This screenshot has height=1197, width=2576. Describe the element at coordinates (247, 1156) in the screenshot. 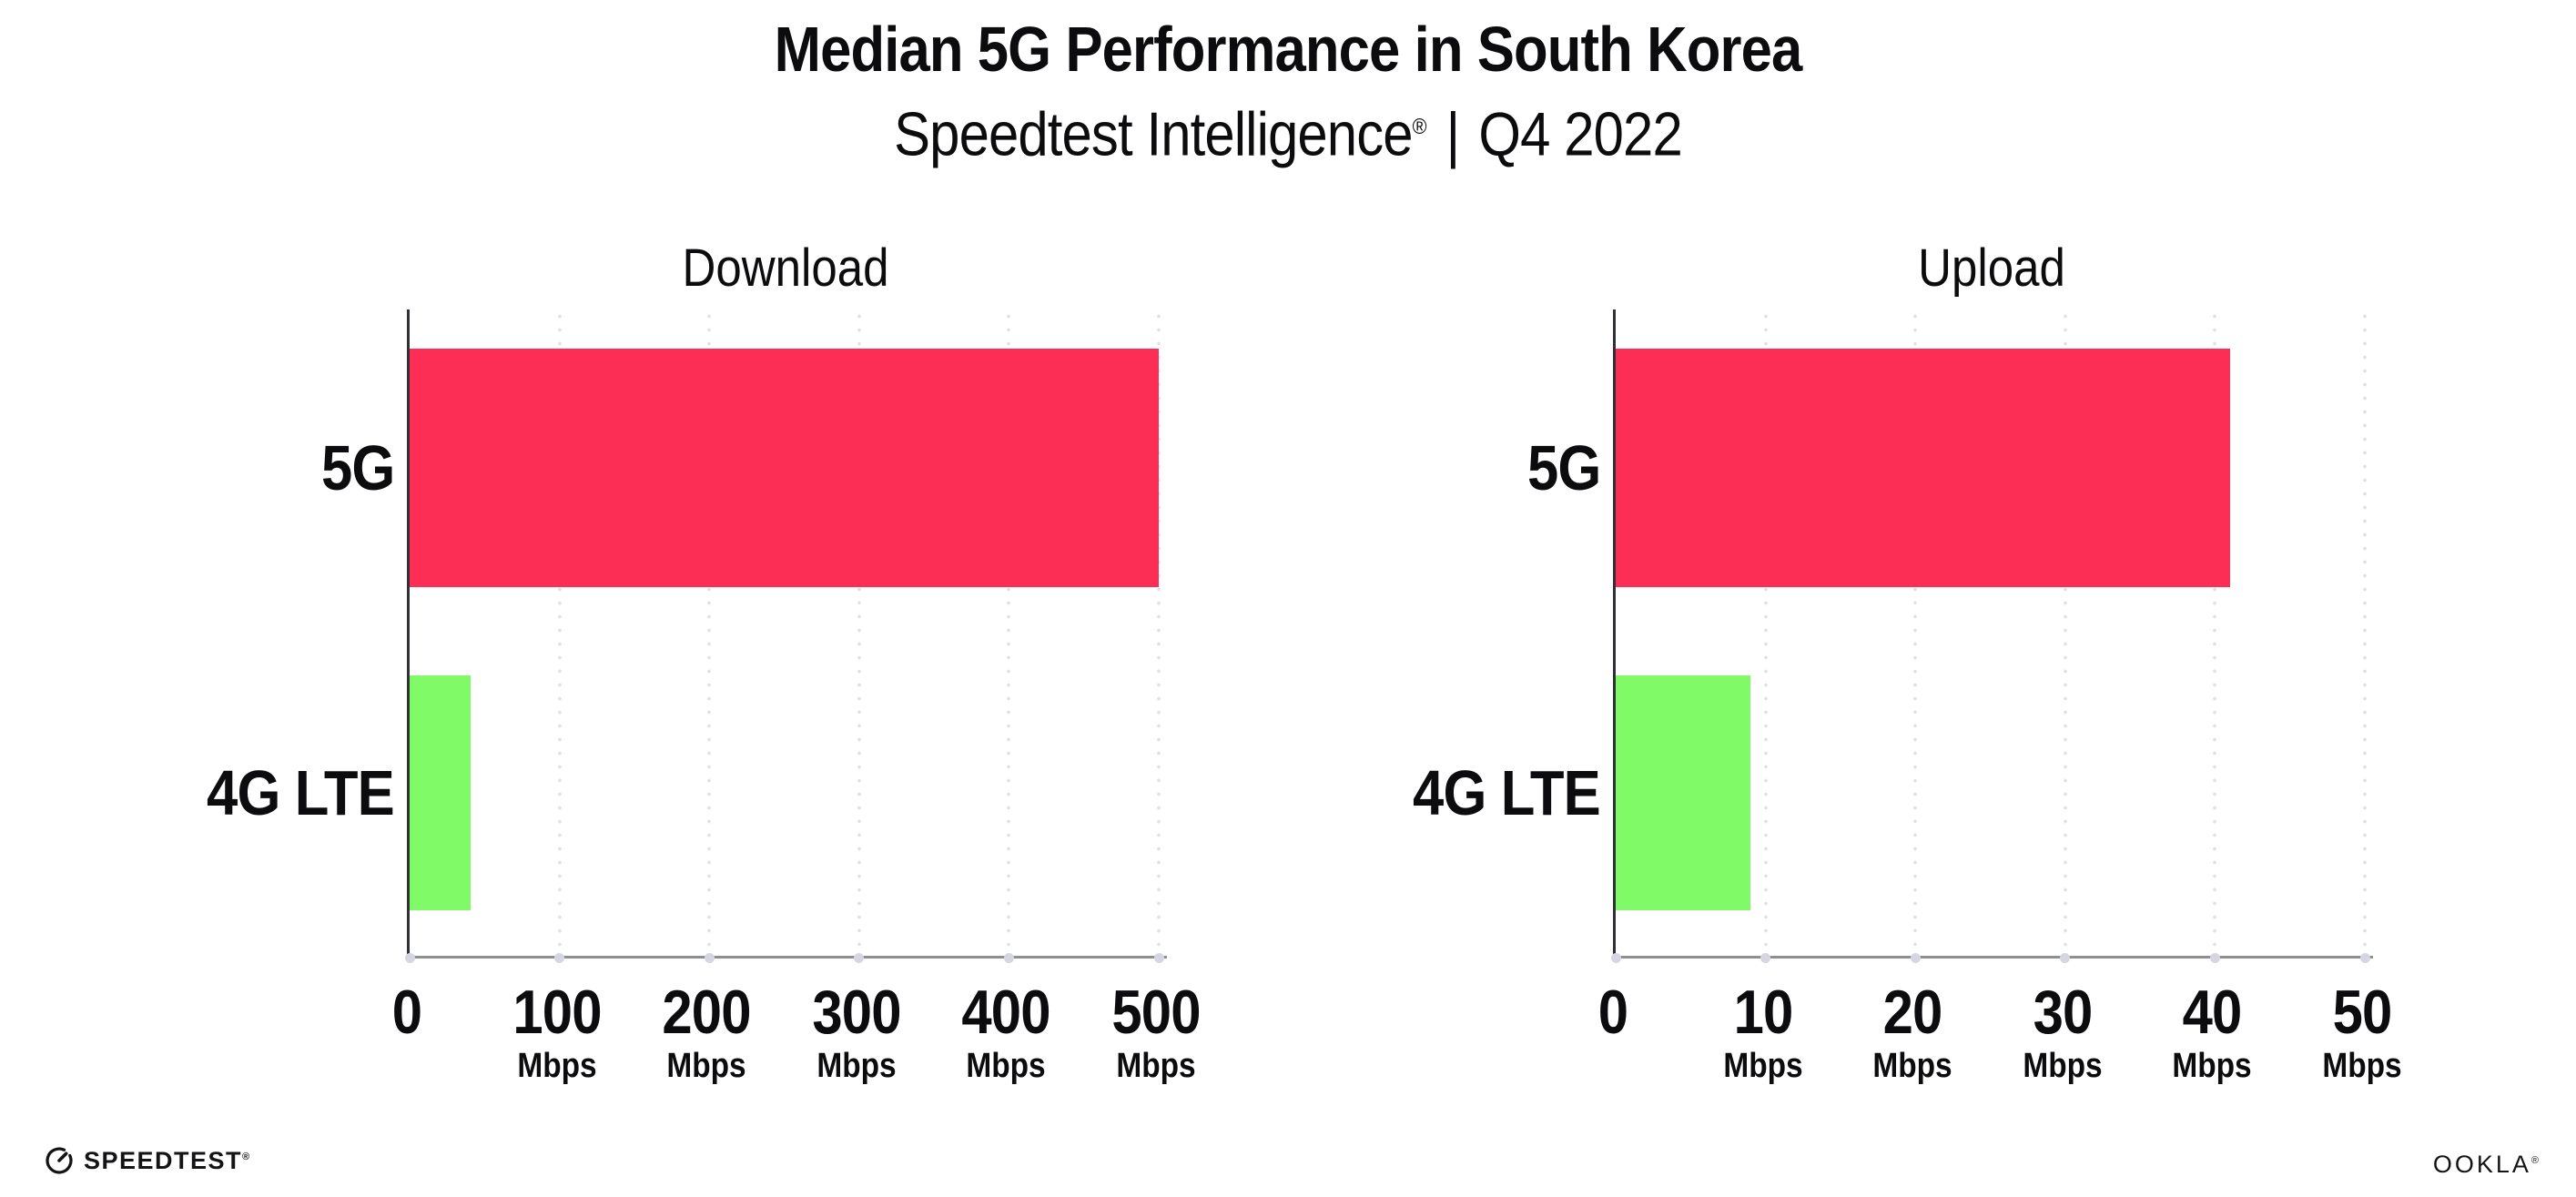

I see `speedtest-registered-mark: ®` at that location.